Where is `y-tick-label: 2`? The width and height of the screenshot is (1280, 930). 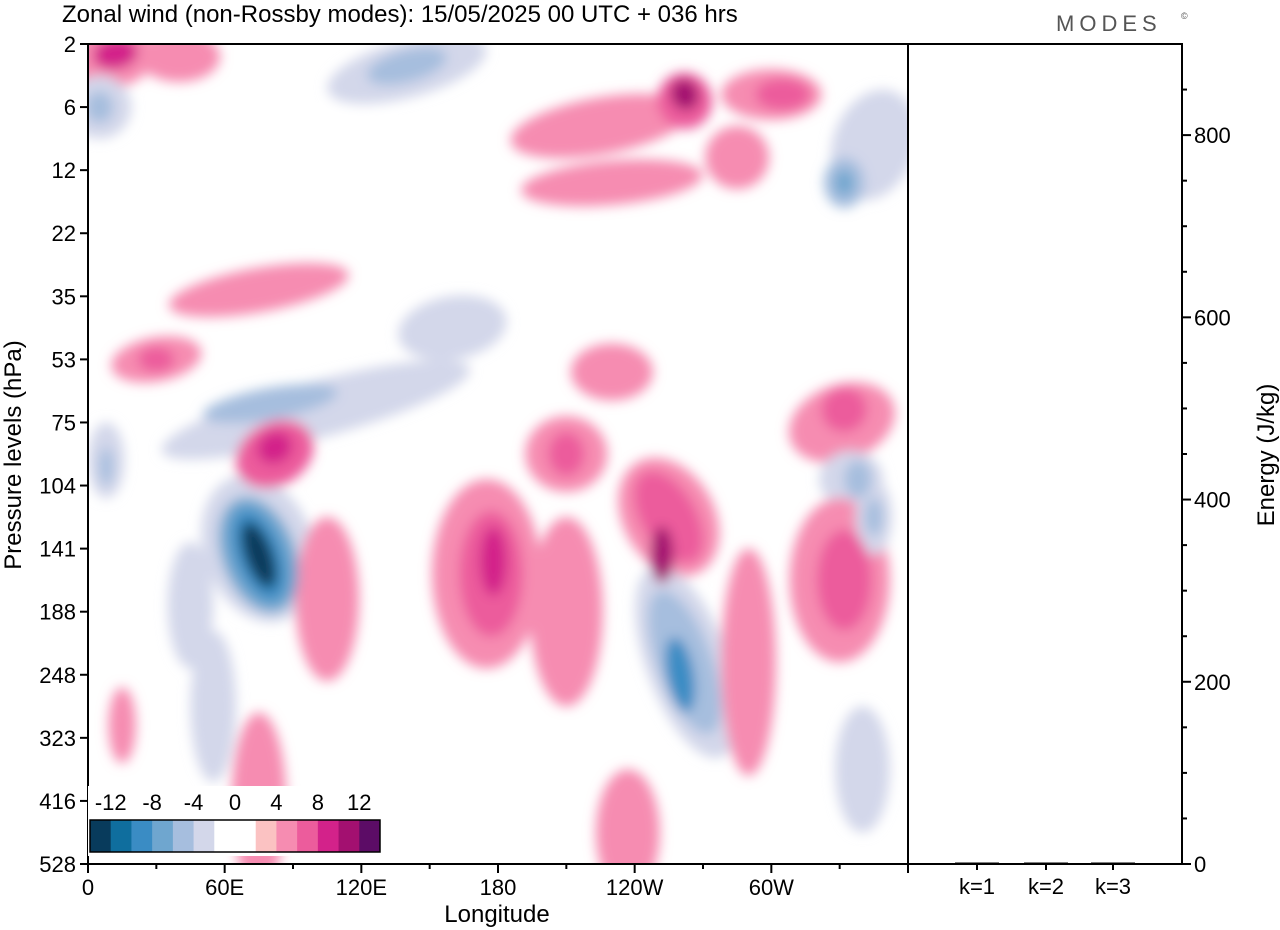
y-tick-label: 2 is located at coordinates (70, 44).